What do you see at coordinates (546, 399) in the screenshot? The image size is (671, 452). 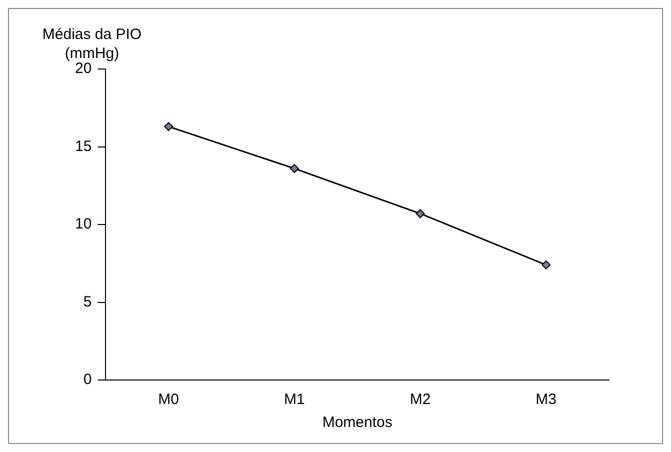 I see `x-tick-label: M3` at bounding box center [546, 399].